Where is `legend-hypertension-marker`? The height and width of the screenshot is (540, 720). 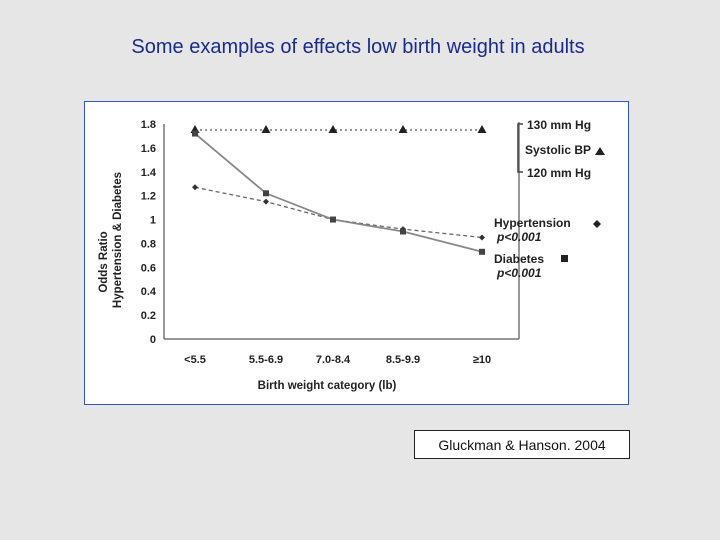
legend-hypertension-marker is located at coordinates (597, 224).